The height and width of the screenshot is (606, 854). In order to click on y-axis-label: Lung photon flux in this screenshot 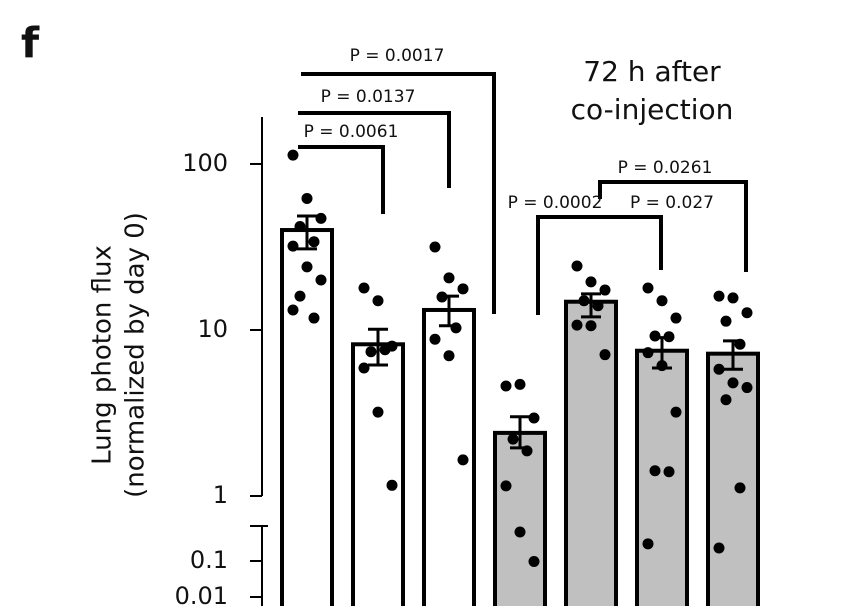, I will do `click(103, 355)`.